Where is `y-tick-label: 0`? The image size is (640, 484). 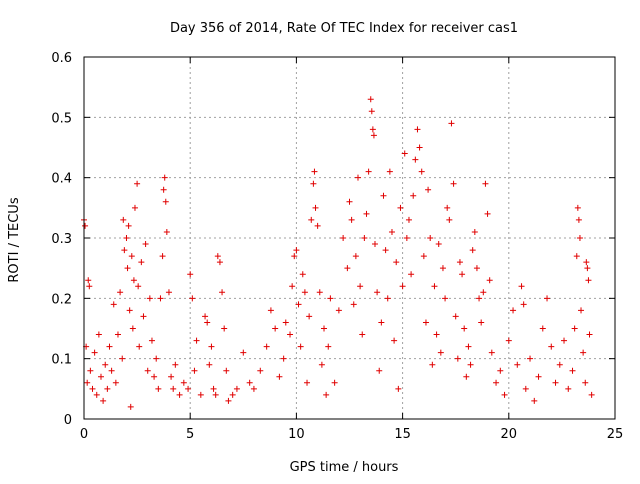
y-tick-label: 0 is located at coordinates (68, 420).